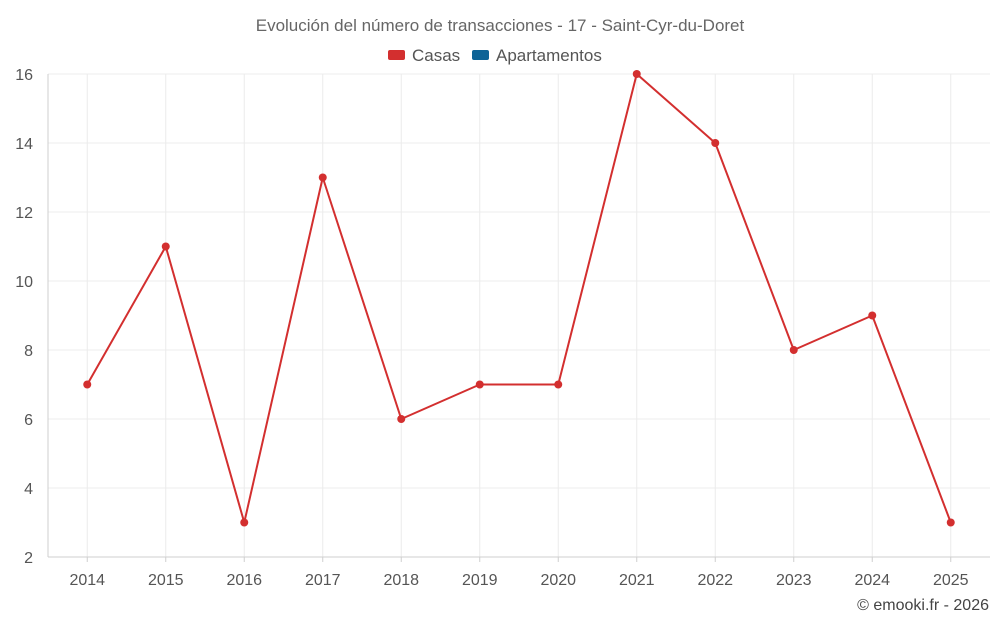 Image resolution: width=1000 pixels, height=625 pixels. I want to click on x-tick-label: 2025, so click(951, 580).